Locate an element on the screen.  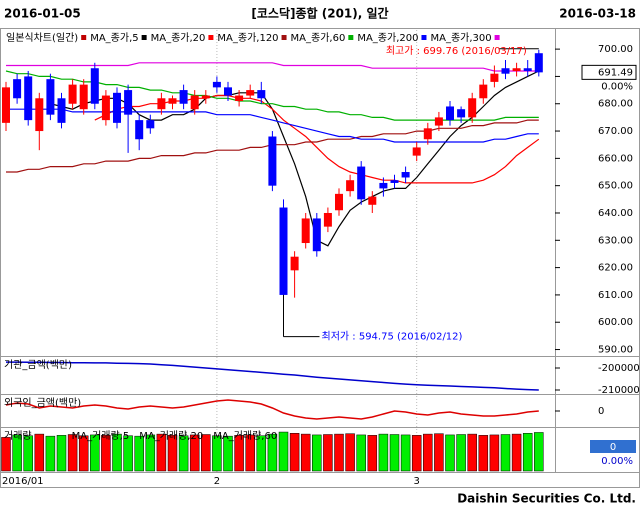
value-box is located at coordinates (613, 446).